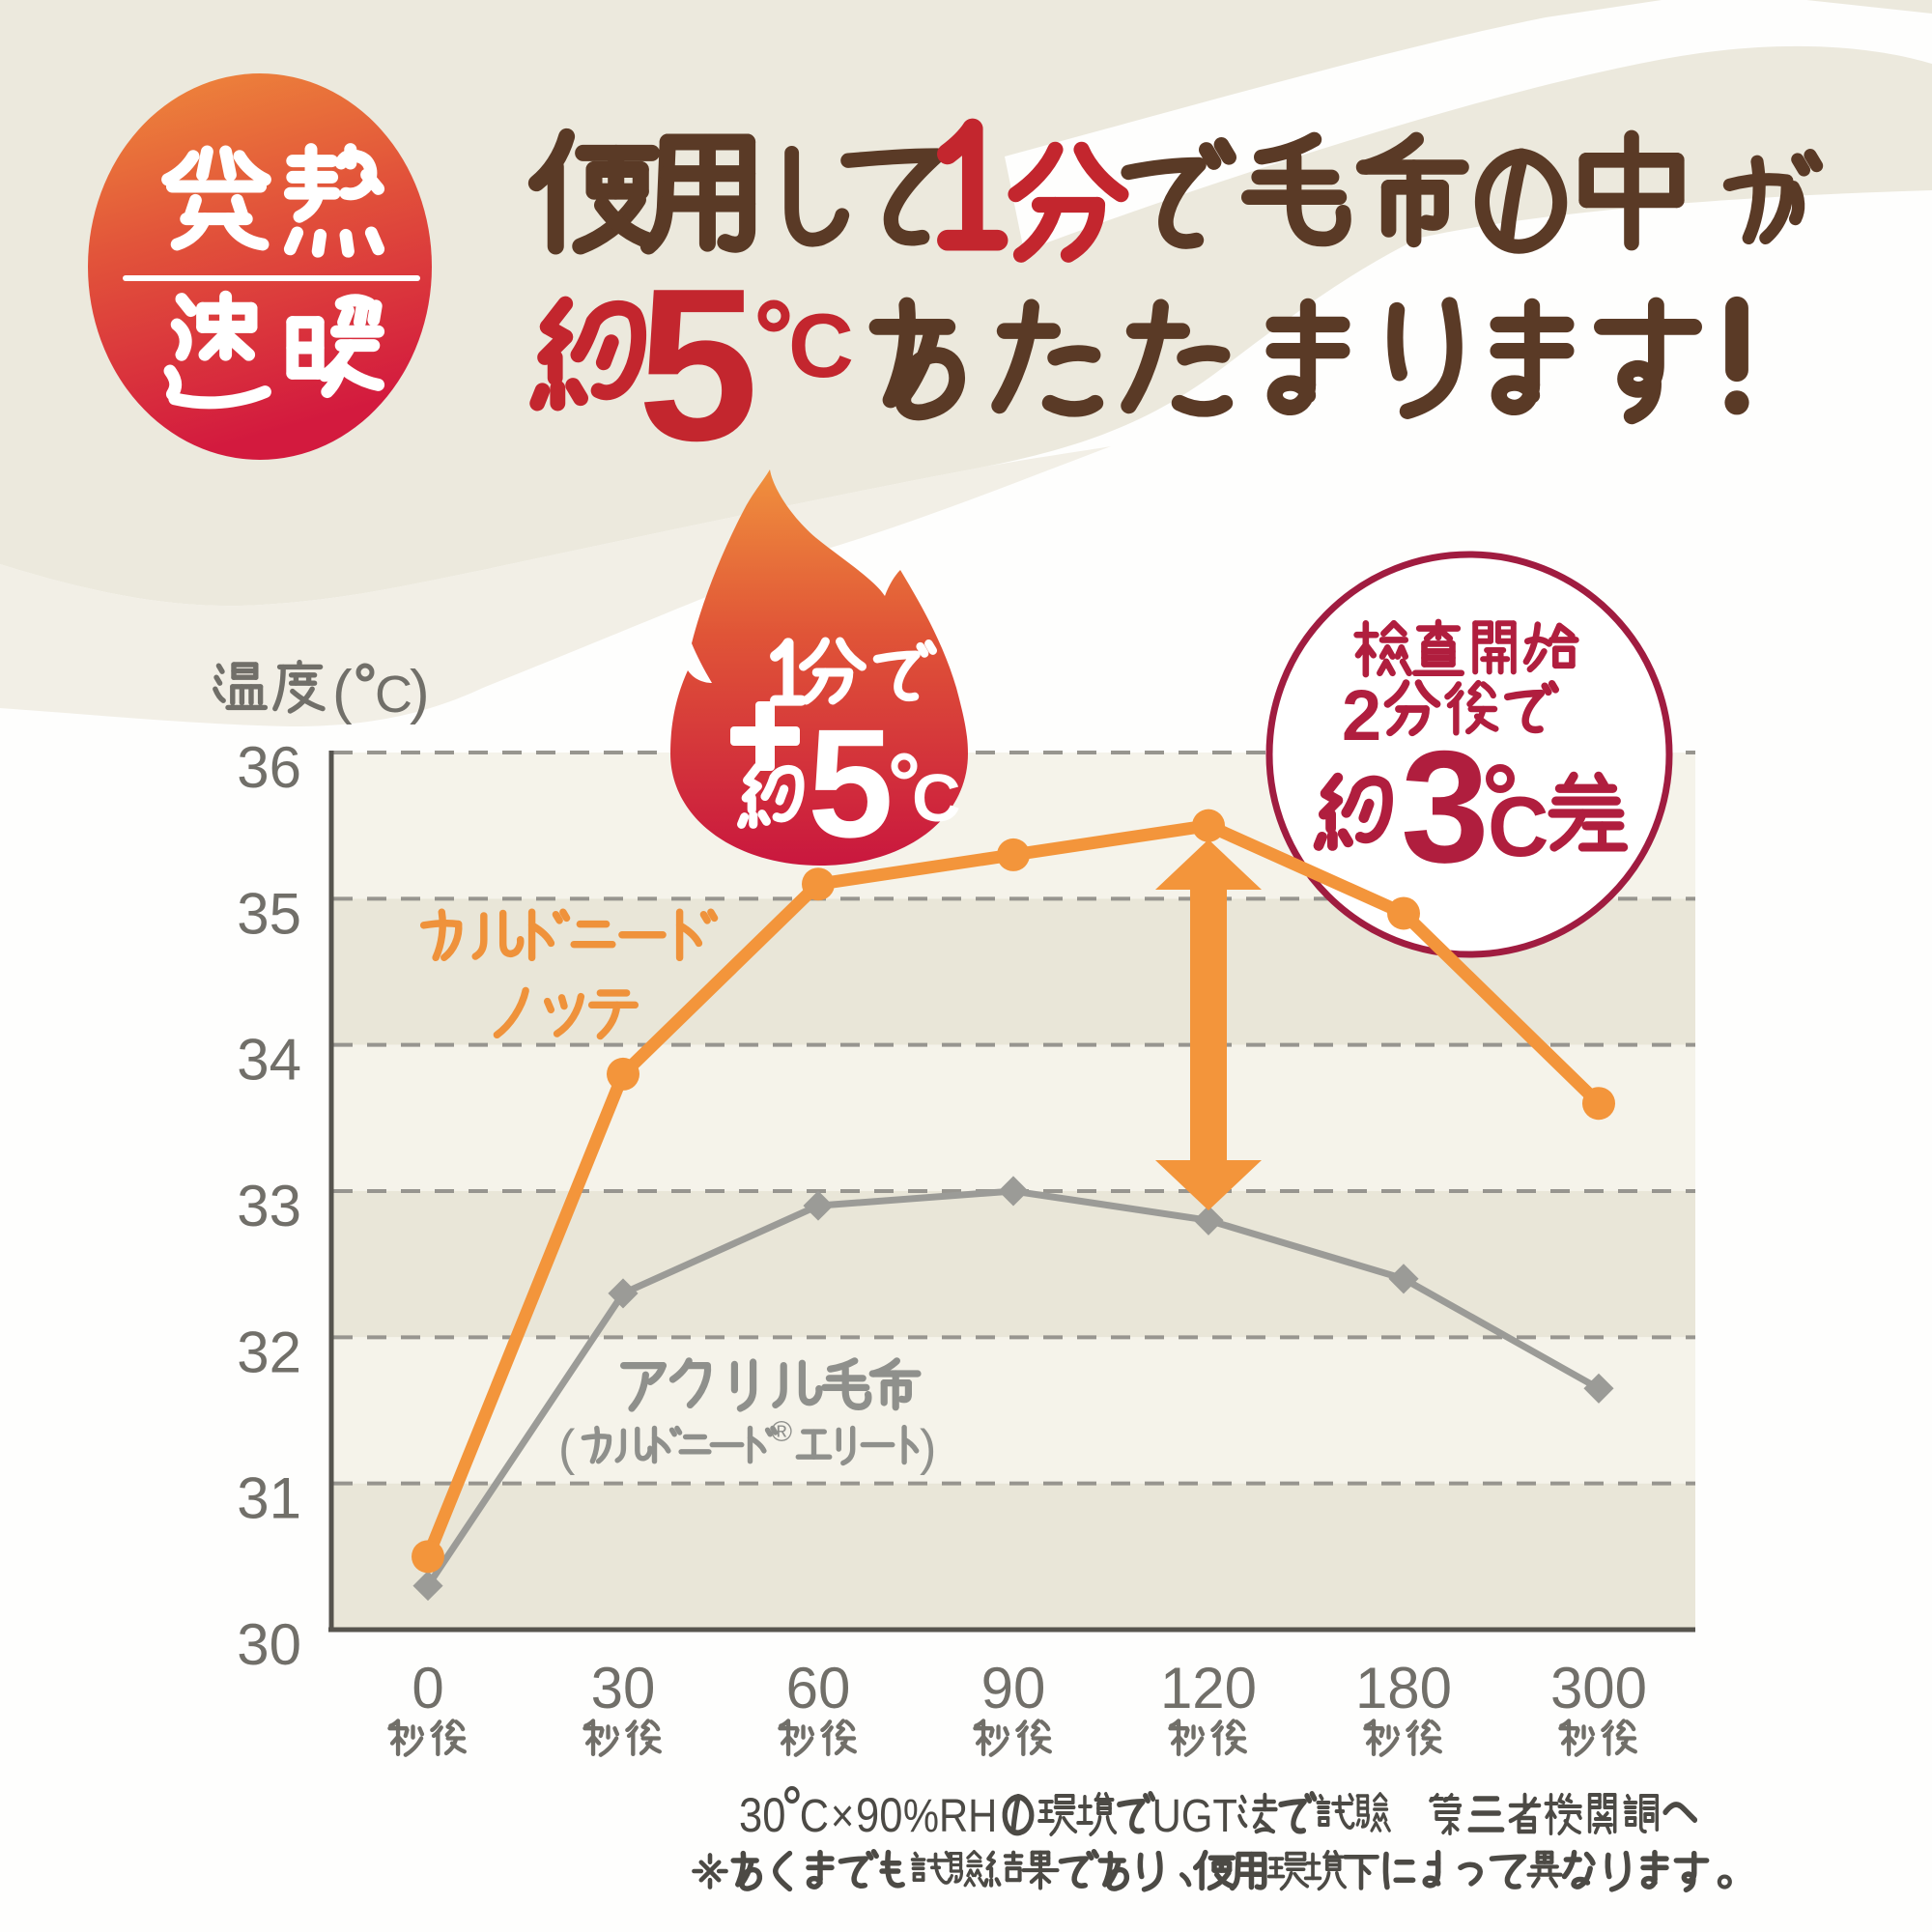 The height and width of the screenshot is (1932, 1932). I want to click on svg-text: 2, so click(1361, 715).